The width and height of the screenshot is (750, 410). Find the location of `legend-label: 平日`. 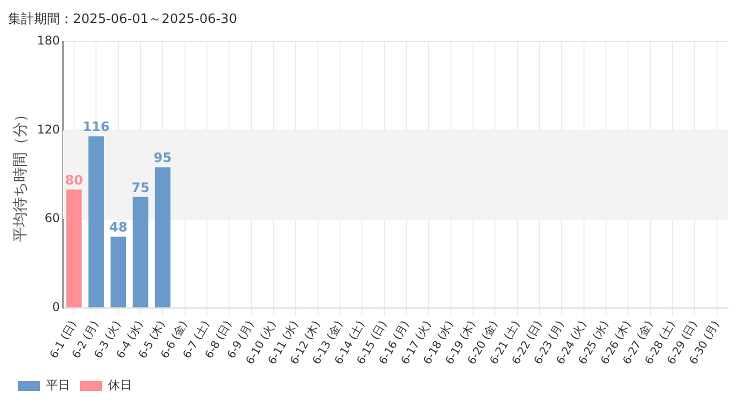

legend-label: 平日 is located at coordinates (58, 385).